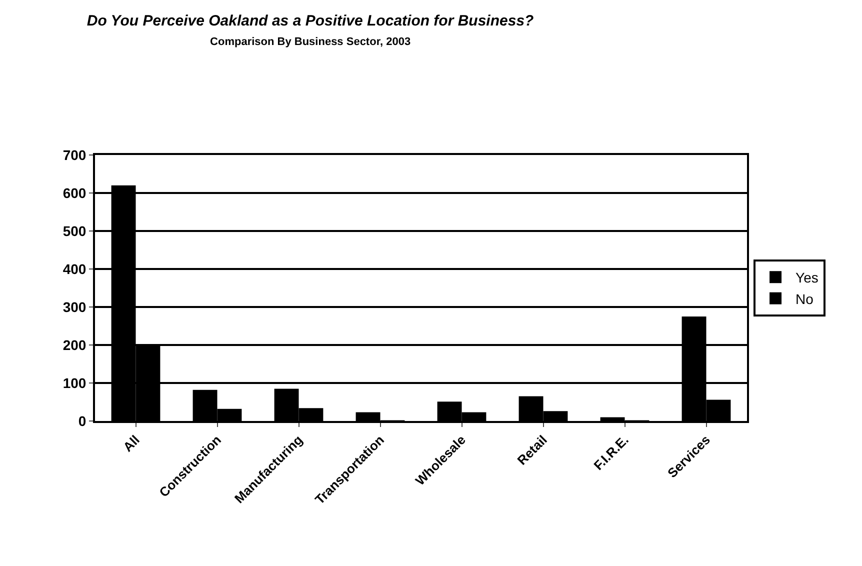 The image size is (862, 566). What do you see at coordinates (74, 268) in the screenshot?
I see `y-tick-label: 400` at bounding box center [74, 268].